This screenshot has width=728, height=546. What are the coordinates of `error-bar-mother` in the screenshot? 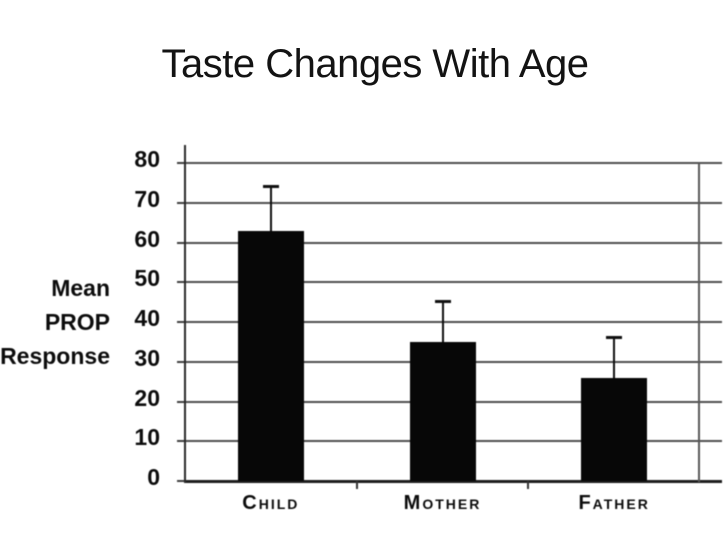 It's located at (442, 322).